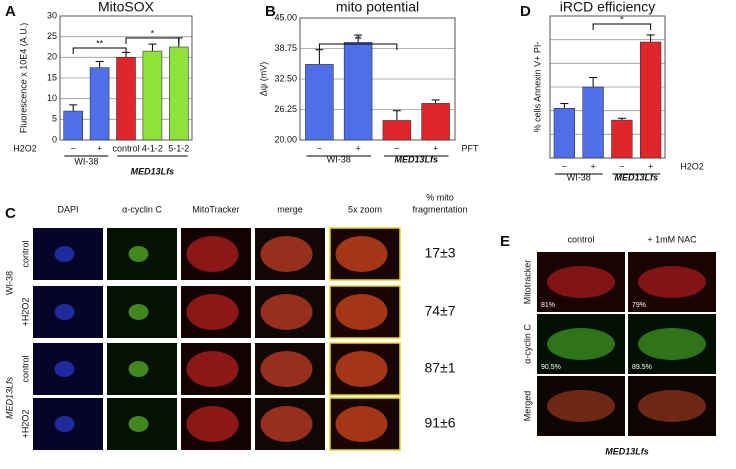 The height and width of the screenshot is (469, 736). What do you see at coordinates (639, 305) in the screenshot?
I see `percentage: 79%` at bounding box center [639, 305].